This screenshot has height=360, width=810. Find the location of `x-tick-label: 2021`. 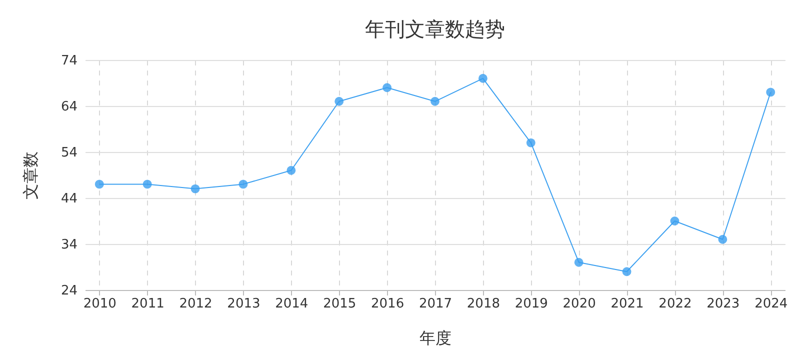

x-tick-label: 2021 is located at coordinates (627, 304).